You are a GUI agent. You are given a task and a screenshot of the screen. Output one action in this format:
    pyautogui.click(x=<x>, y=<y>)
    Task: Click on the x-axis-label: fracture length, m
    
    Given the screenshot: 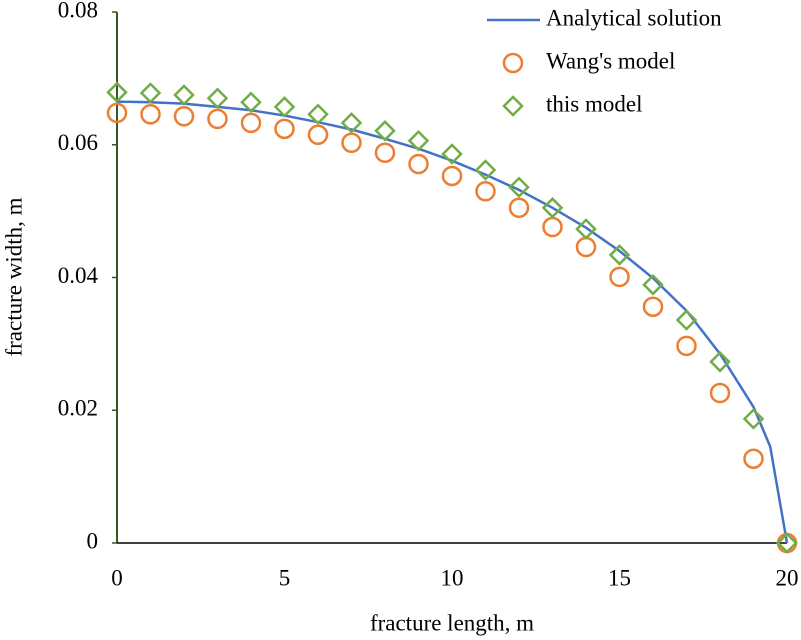 What is the action you would take?
    pyautogui.click(x=452, y=622)
    